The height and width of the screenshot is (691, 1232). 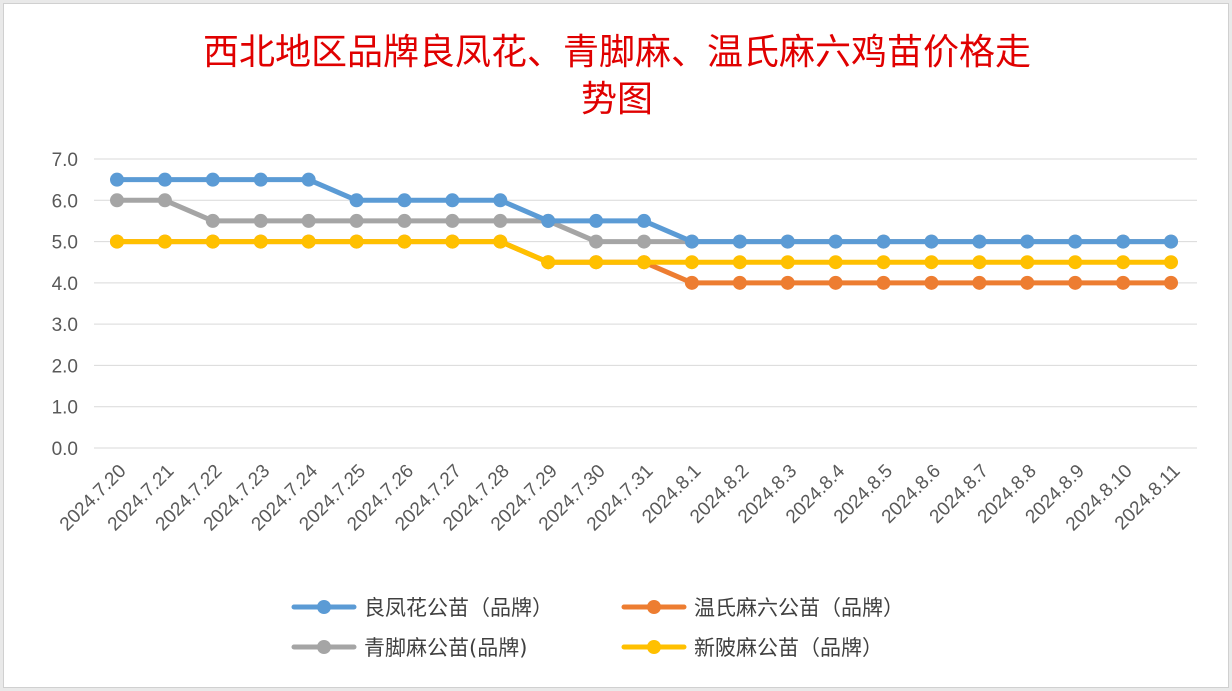 What do you see at coordinates (65, 160) in the screenshot?
I see `y-tick-label: 7.0` at bounding box center [65, 160].